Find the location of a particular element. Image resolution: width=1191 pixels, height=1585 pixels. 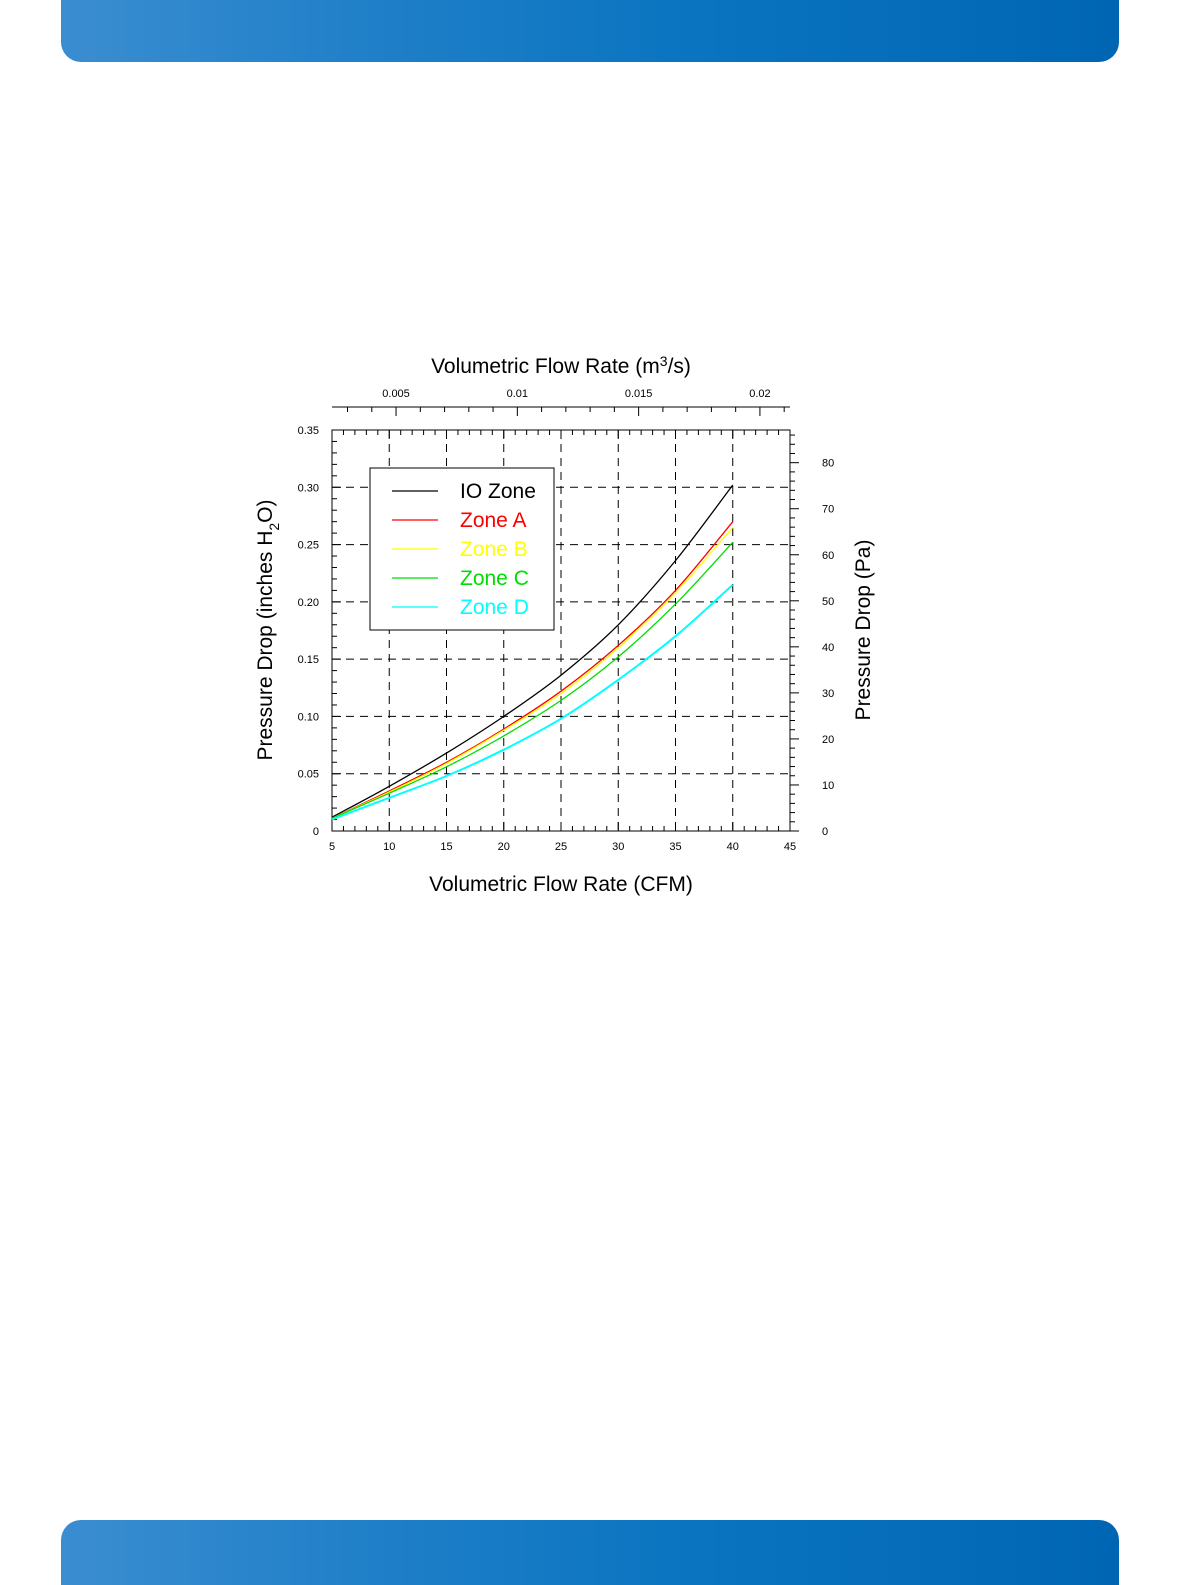

footer-banner is located at coordinates (590, 1552).